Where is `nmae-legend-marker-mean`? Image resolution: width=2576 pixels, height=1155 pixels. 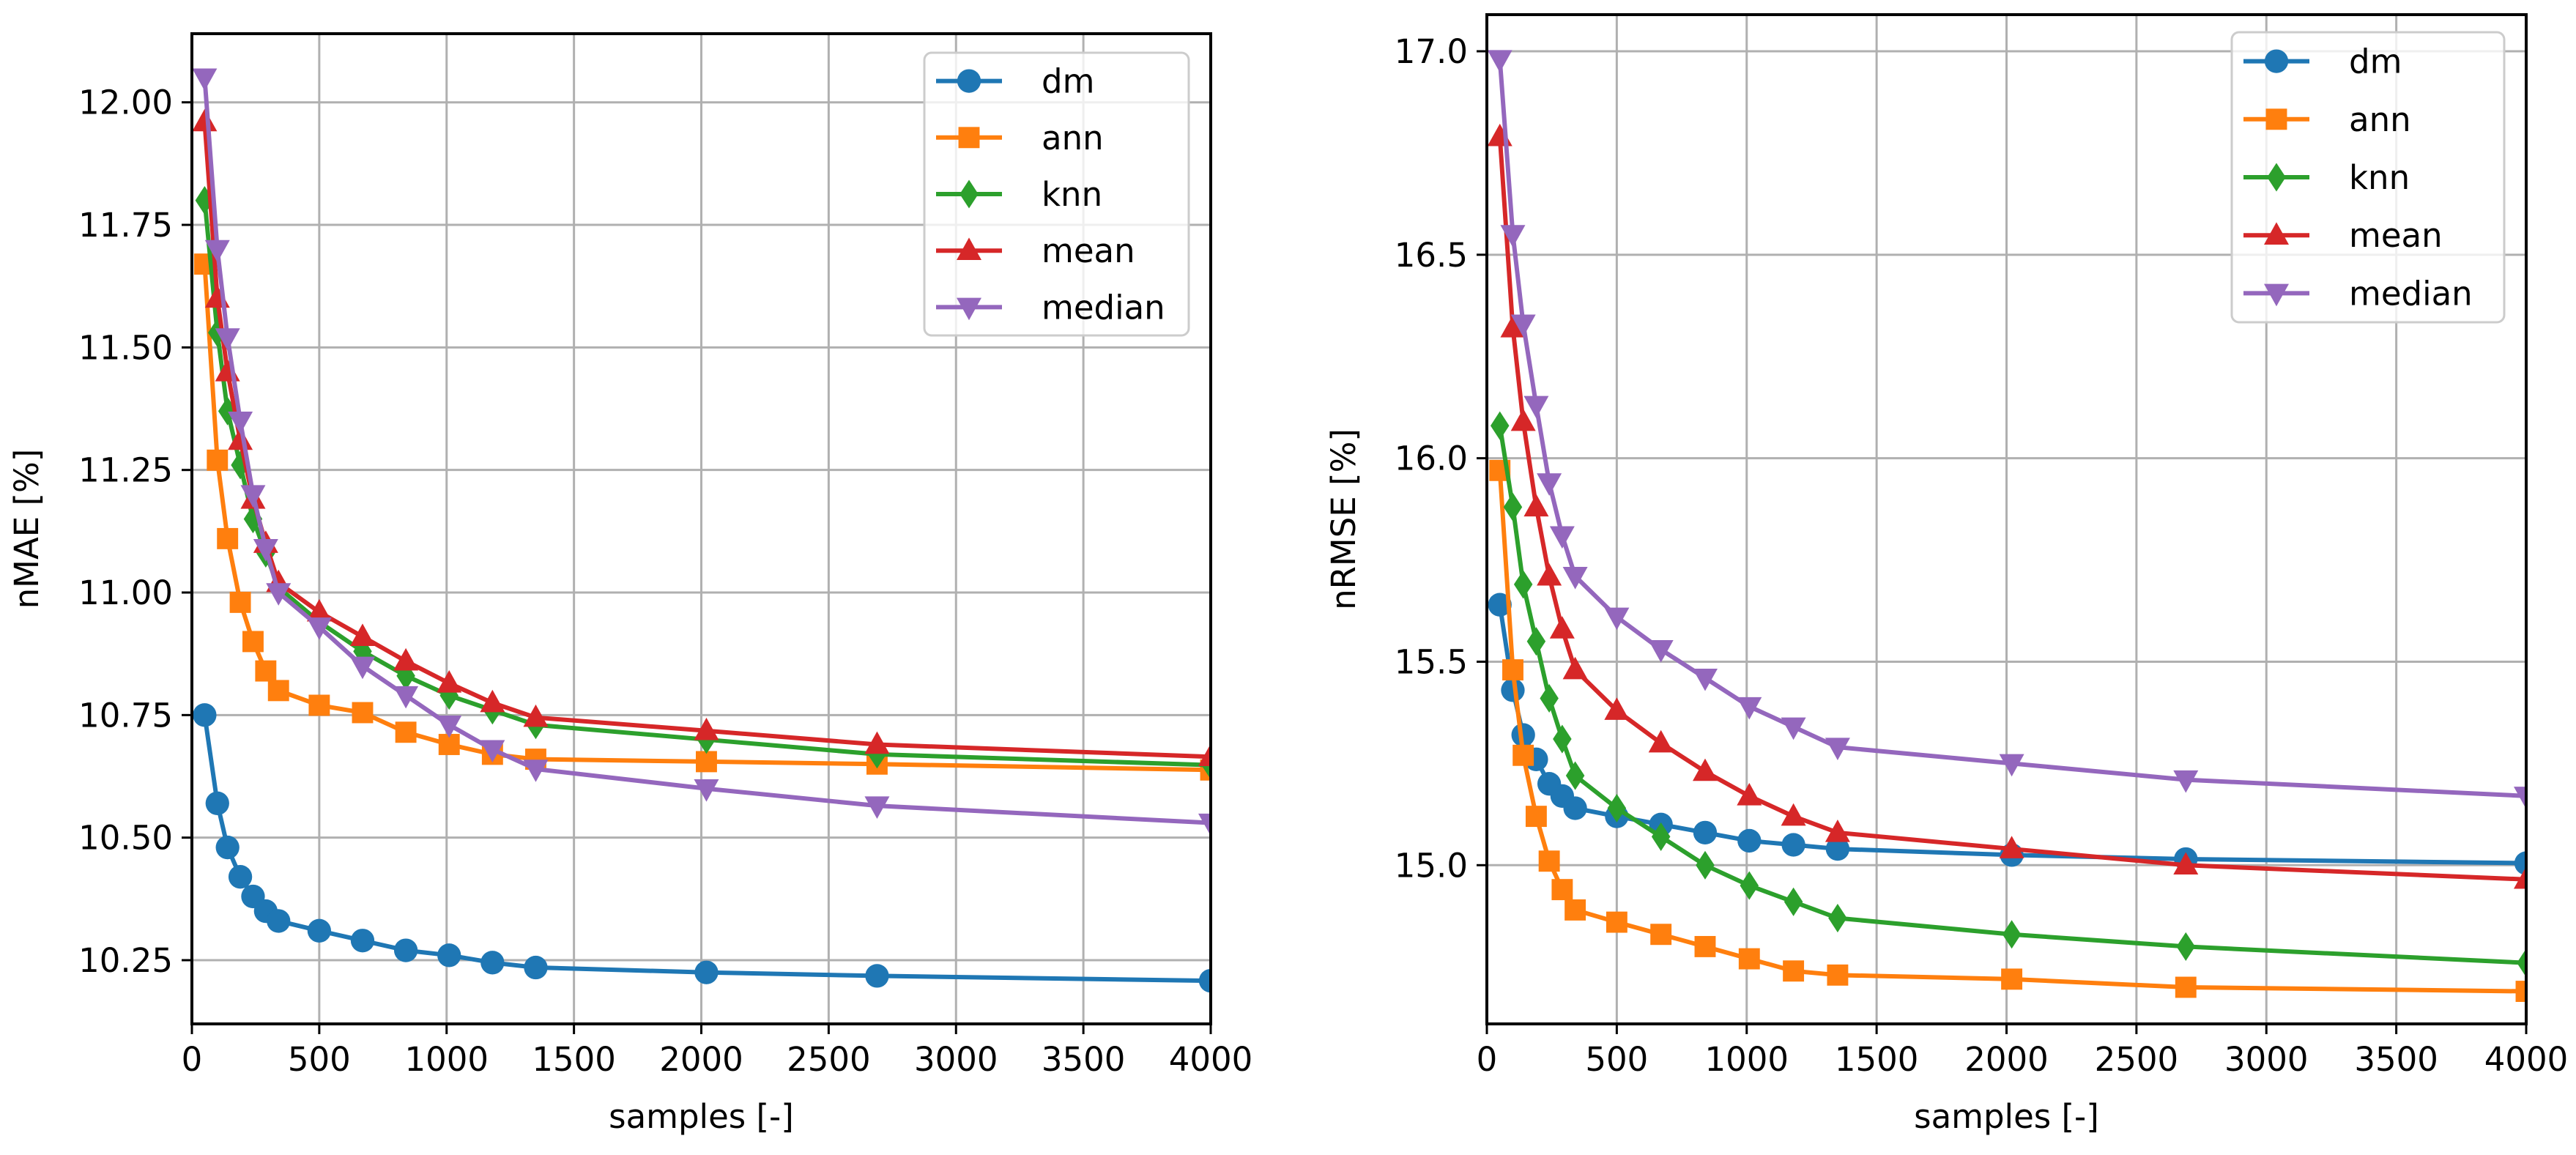
nmae-legend-marker-mean is located at coordinates (969, 248).